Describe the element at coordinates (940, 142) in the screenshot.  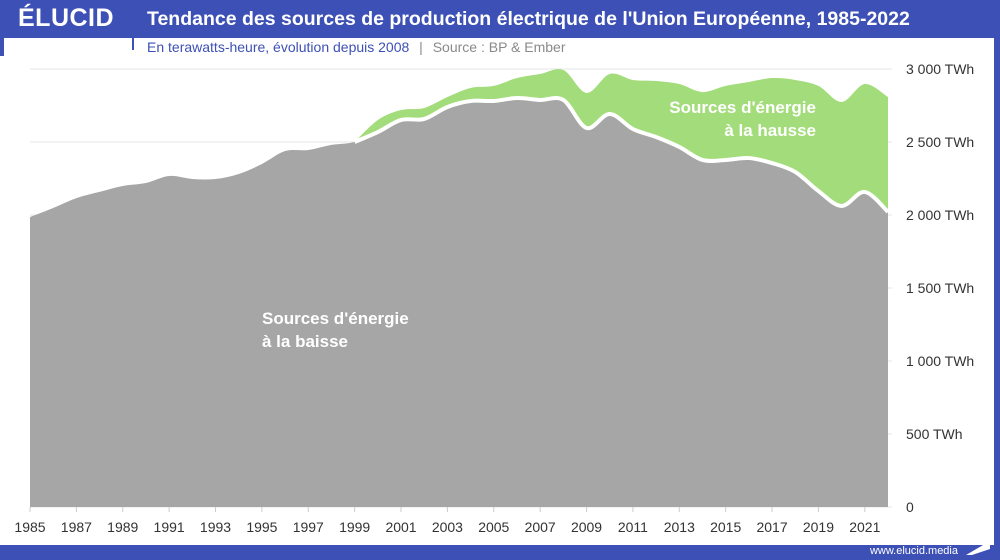
I see `y-tick-label: 2 500 TWh` at that location.